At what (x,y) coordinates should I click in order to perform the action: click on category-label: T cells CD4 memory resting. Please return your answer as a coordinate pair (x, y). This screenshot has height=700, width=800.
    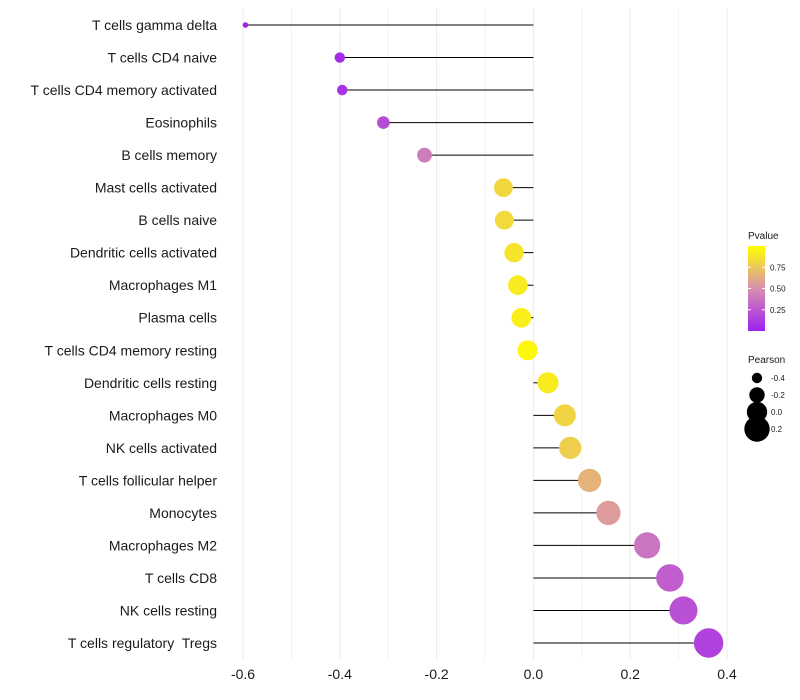
    Looking at the image, I should click on (131, 350).